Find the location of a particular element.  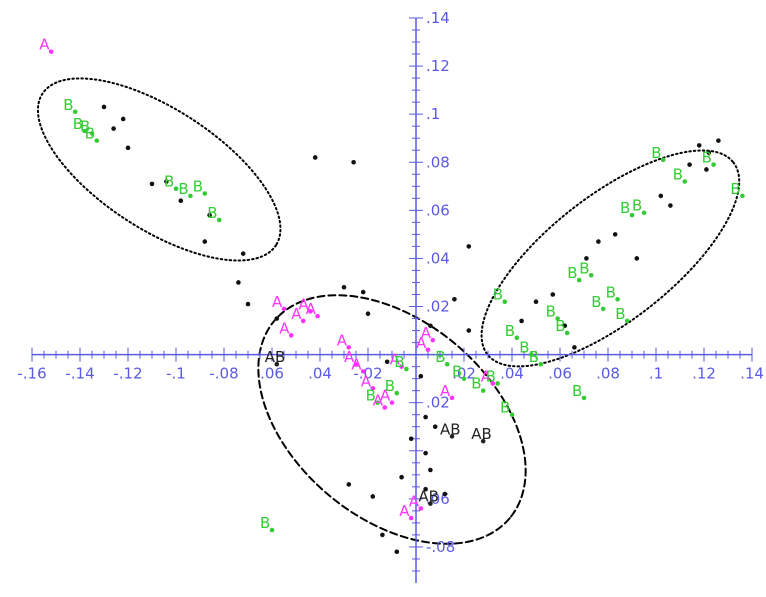

x-tick-label: -.12 is located at coordinates (127, 374).